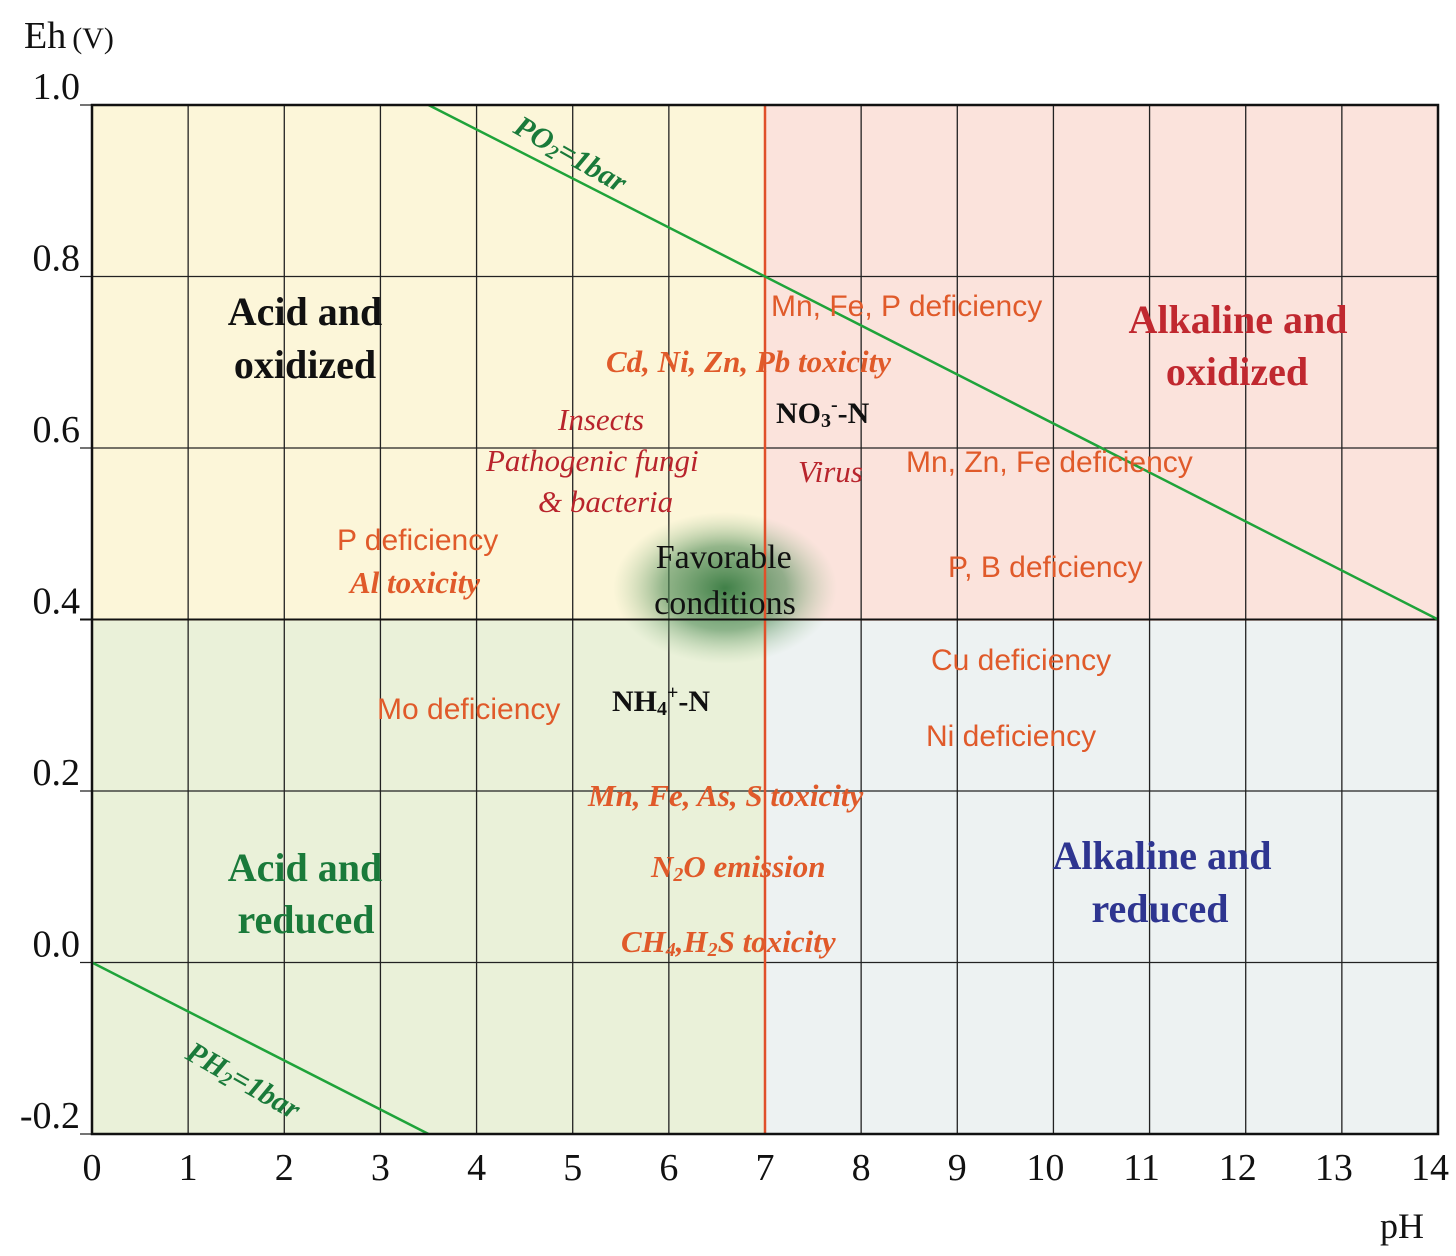 The image size is (1456, 1256). I want to click on x-tick-label: 9, so click(957, 1168).